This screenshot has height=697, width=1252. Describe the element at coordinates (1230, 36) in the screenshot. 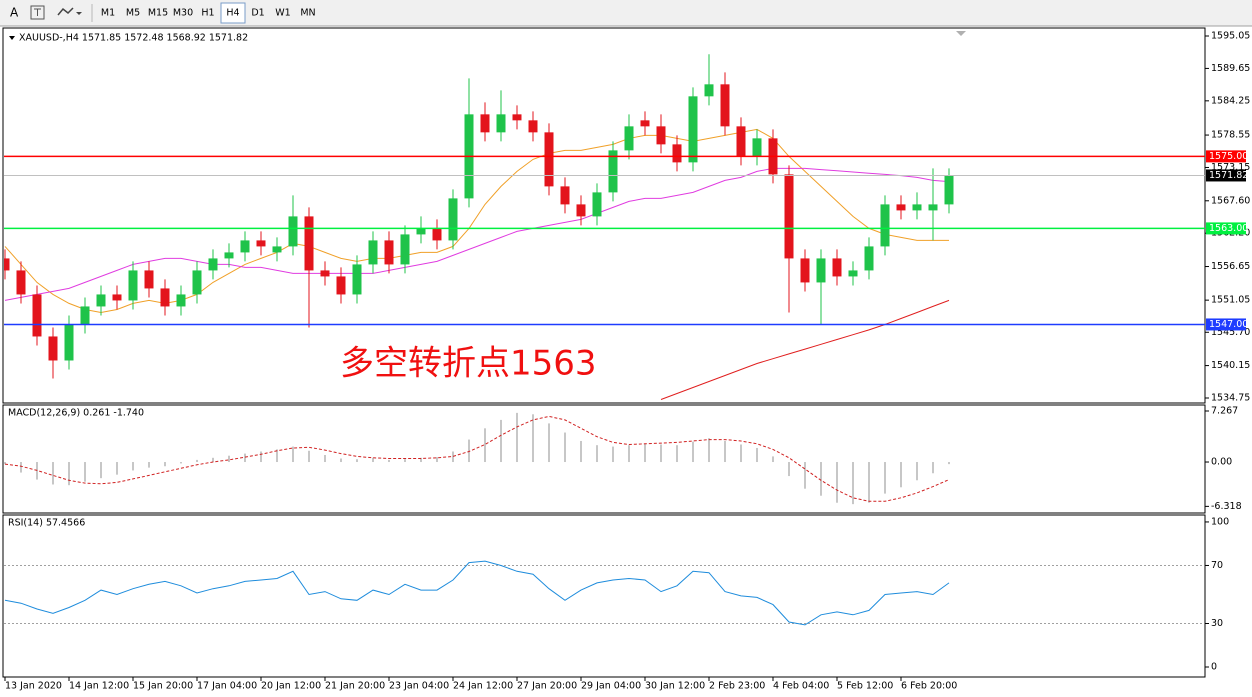

I see `y-tick-label: 1595.05` at that location.